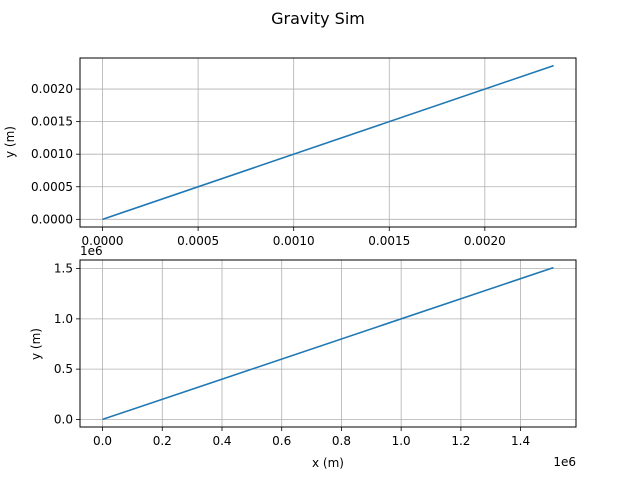 Image resolution: width=640 pixels, height=480 pixels. I want to click on x-tick-label-top: 0.0020, so click(485, 241).